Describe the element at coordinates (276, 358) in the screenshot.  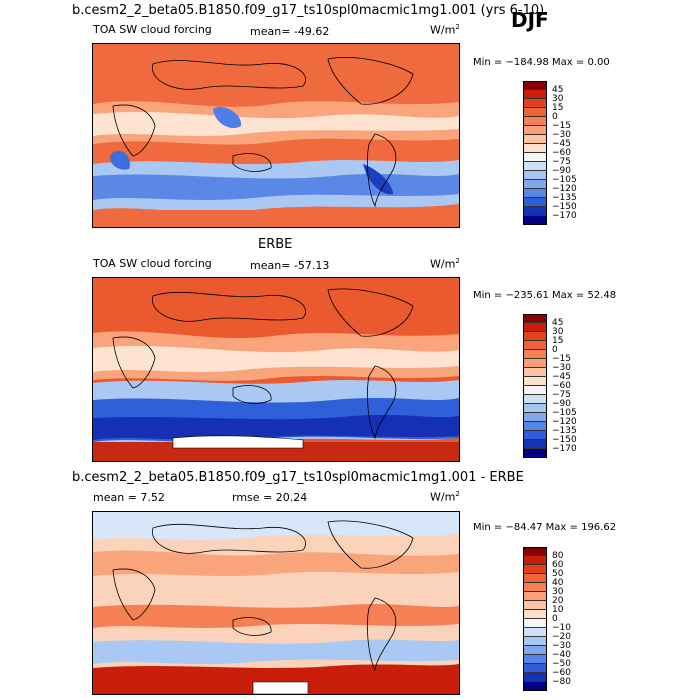
I see `panel2-itcz-band` at that location.